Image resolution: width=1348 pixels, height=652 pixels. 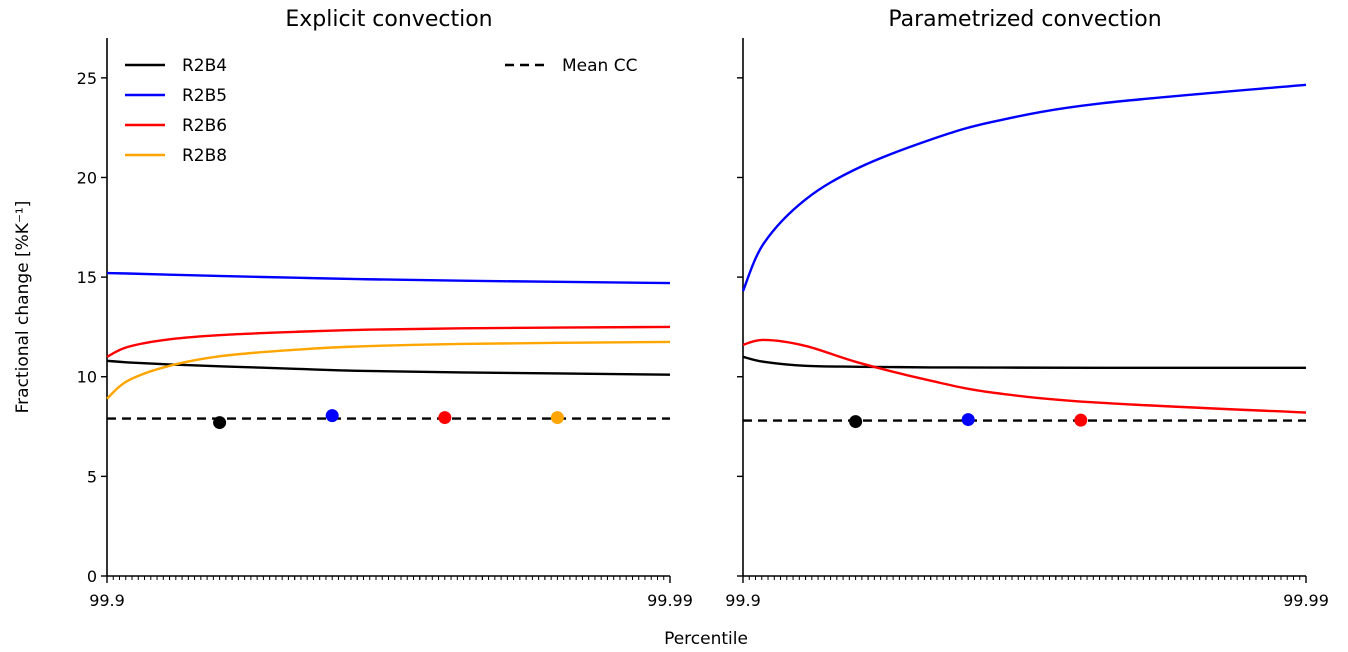 I want to click on legend: R2B4 R2B5 R2B6 R2B8 Mean CC, so click(x=381, y=111).